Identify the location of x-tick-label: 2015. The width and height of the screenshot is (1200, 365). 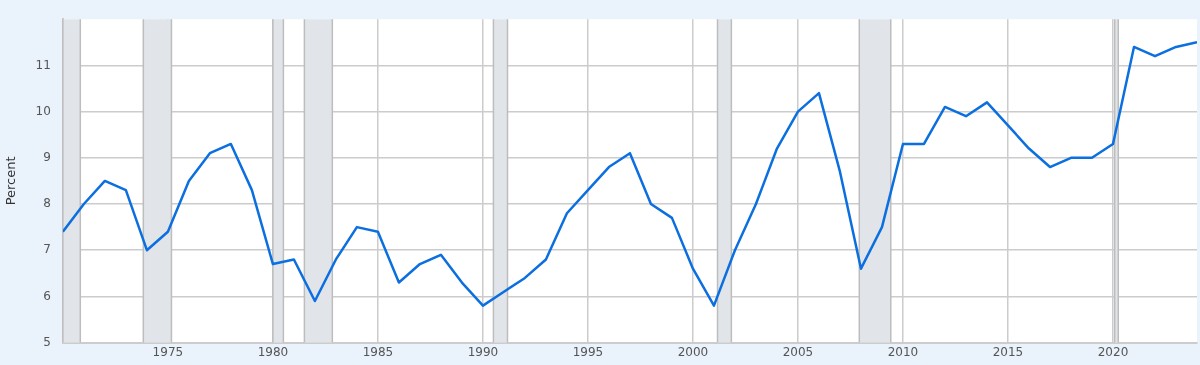
(1008, 351).